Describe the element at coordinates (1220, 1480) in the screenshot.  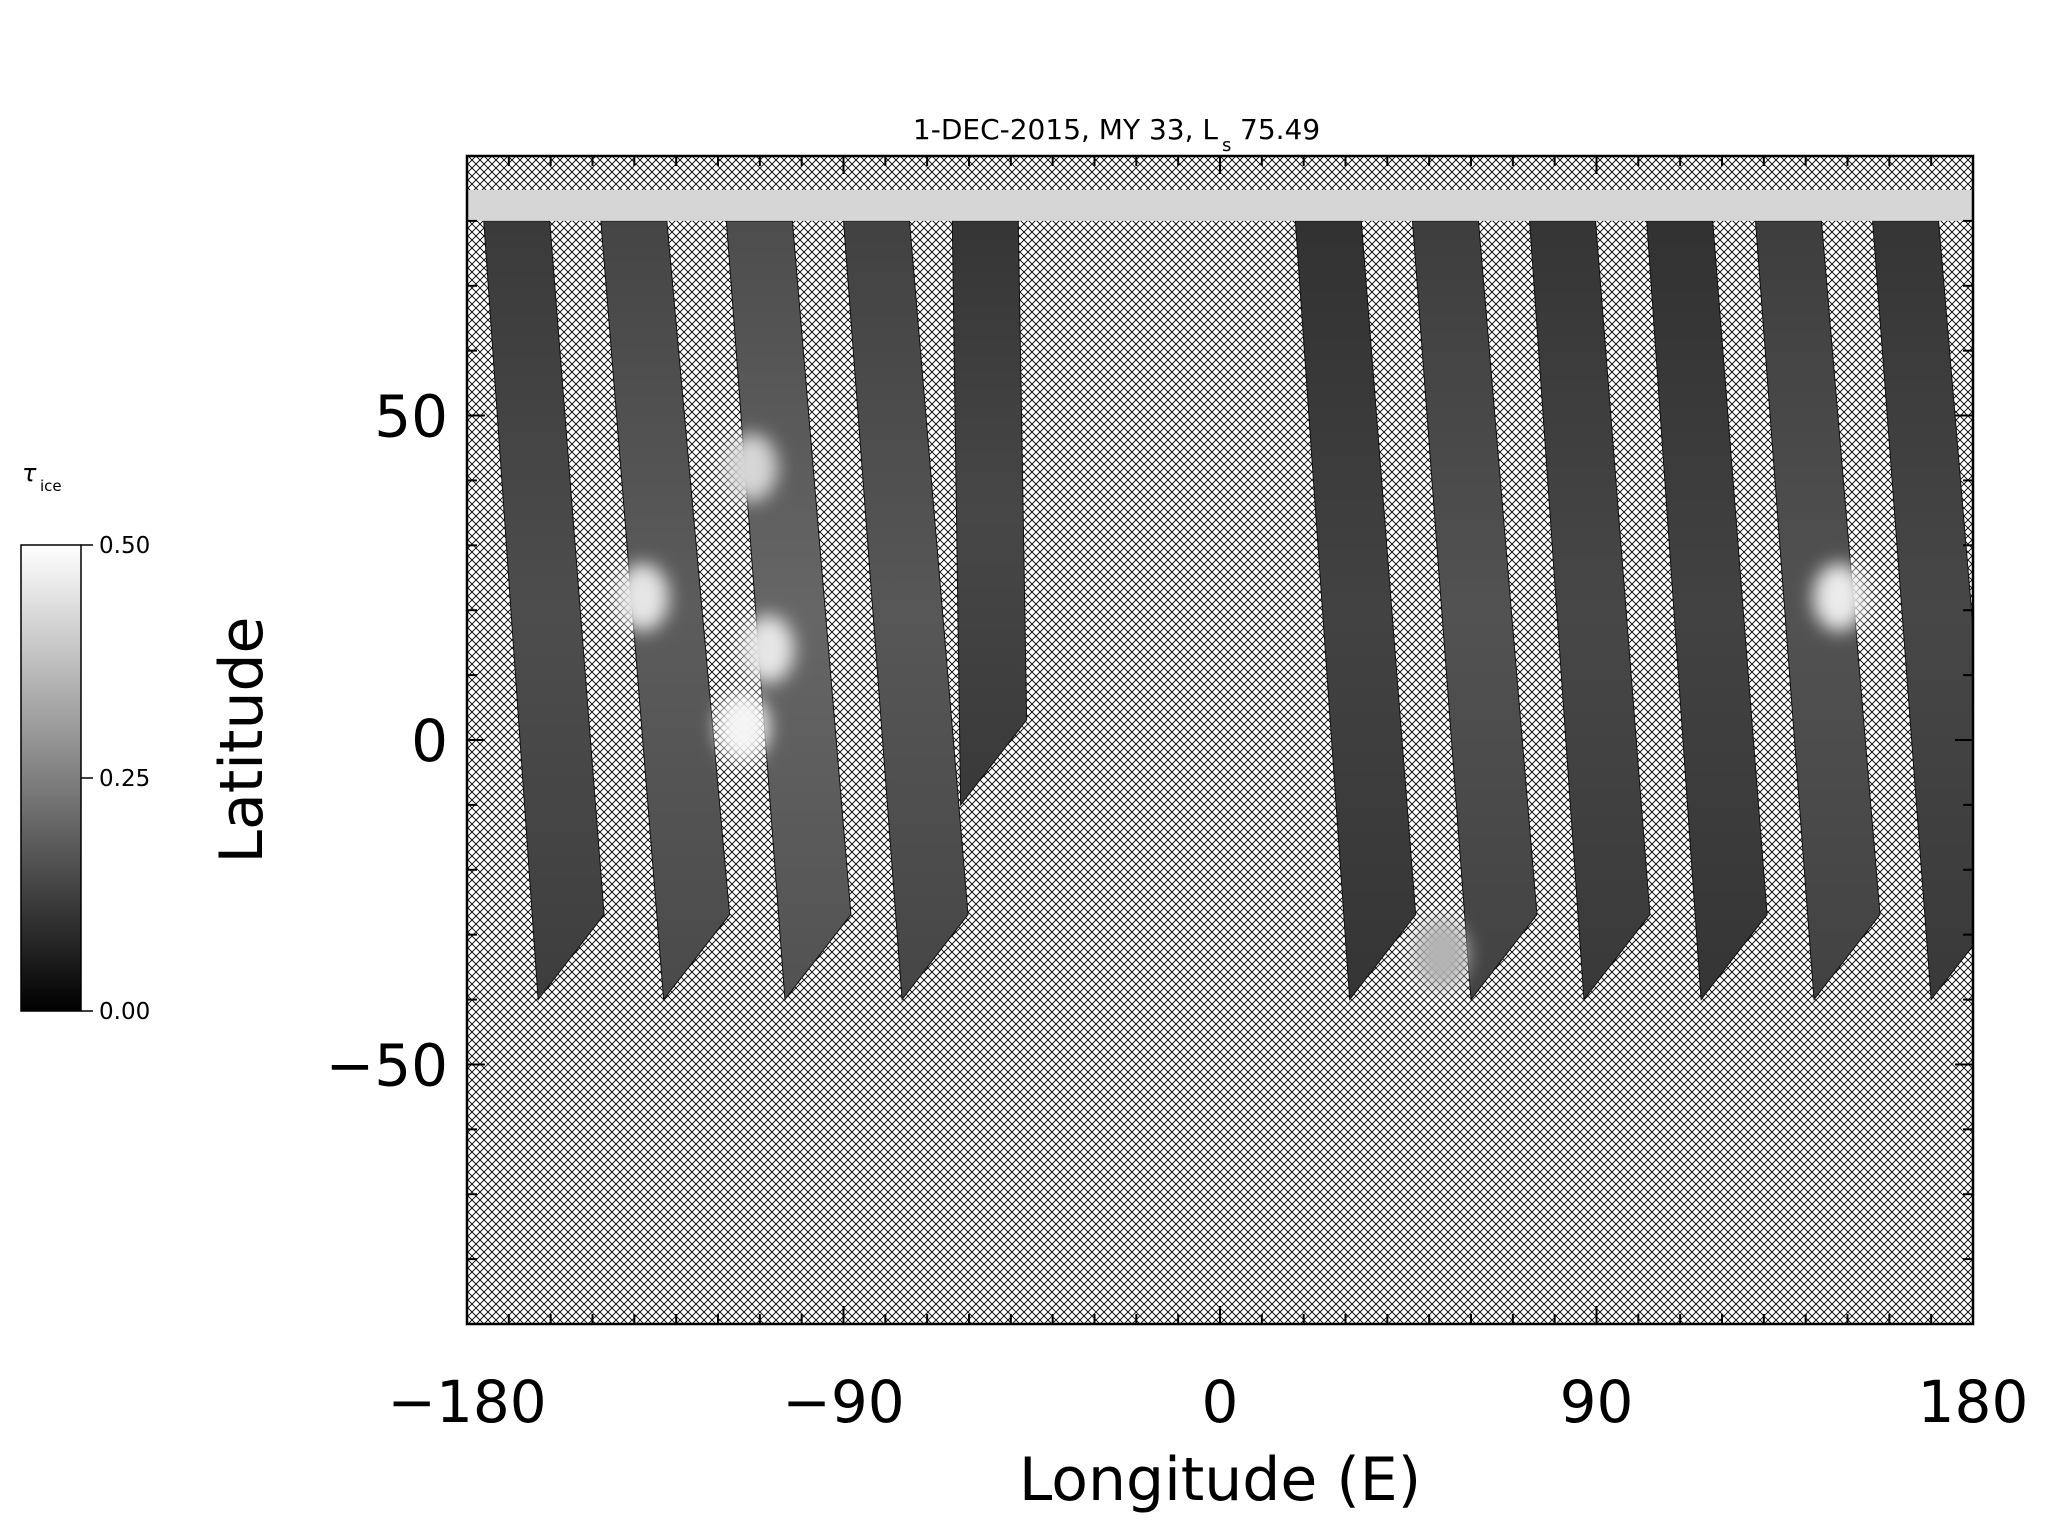
I see `x-axis-label: Longitude (E)` at that location.